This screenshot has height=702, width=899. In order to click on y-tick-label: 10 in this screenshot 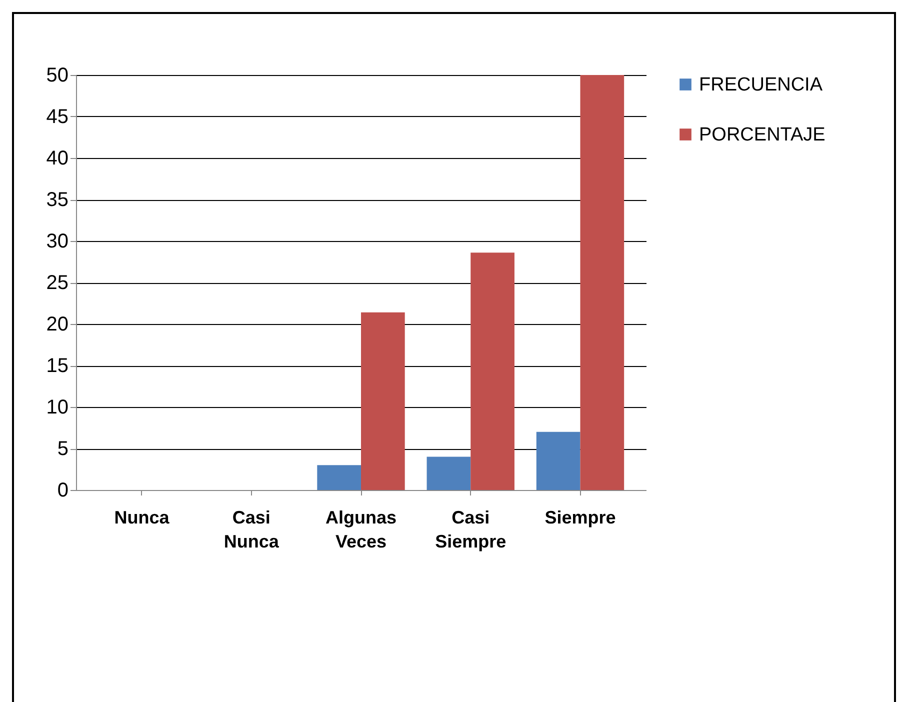, I will do `click(57, 407)`.